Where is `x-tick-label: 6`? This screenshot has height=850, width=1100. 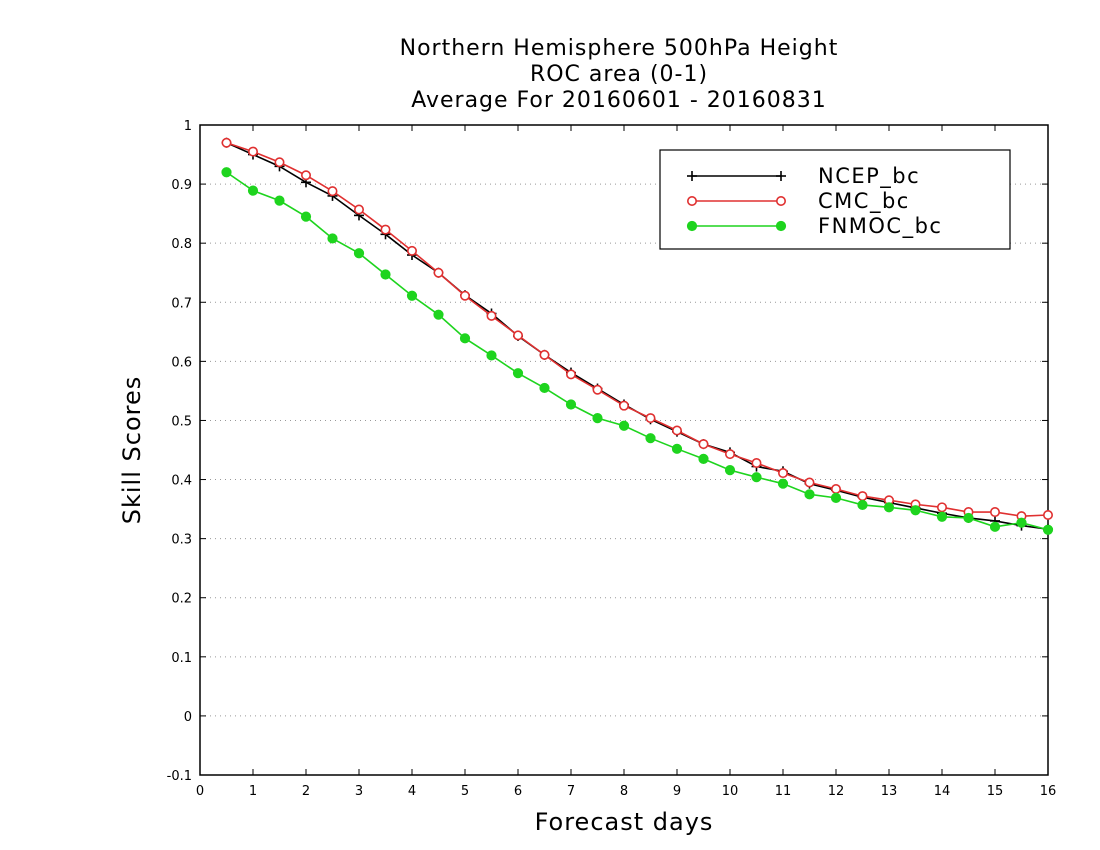
x-tick-label: 6 is located at coordinates (518, 791).